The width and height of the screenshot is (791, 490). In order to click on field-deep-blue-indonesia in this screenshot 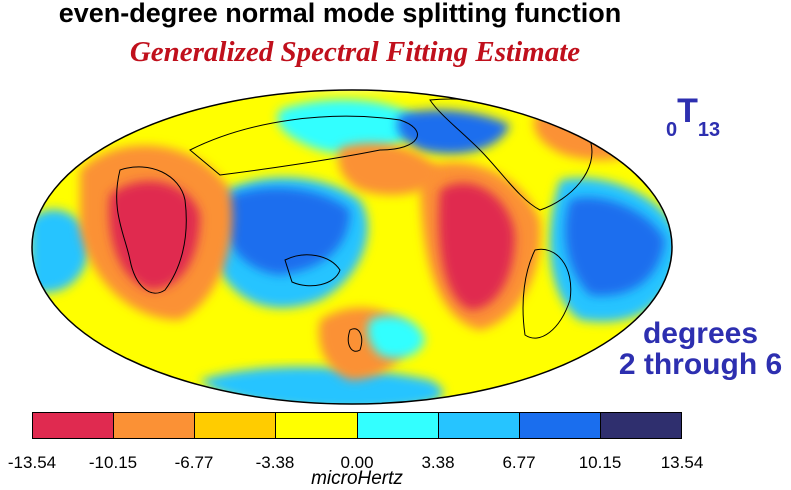, I will do `click(285, 231)`.